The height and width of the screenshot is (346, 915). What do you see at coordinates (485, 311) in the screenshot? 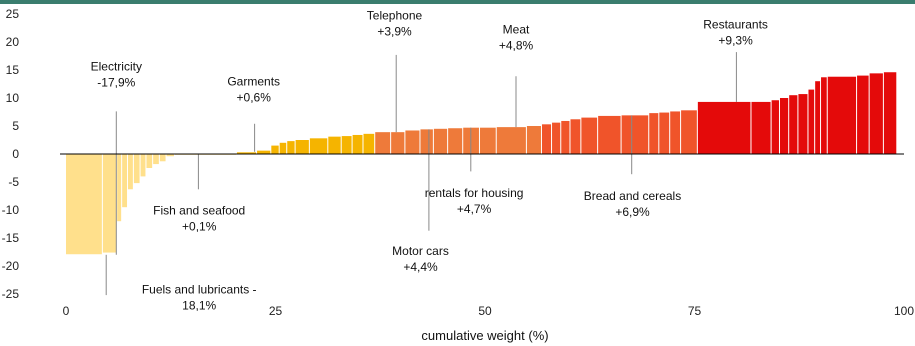
I see `x-tick-label: 50` at bounding box center [485, 311].